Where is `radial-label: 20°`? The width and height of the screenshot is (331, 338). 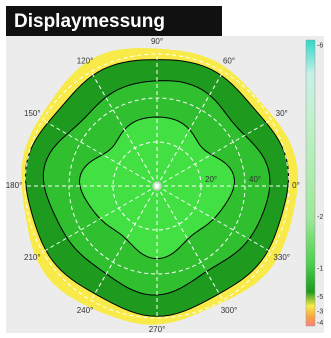
radial-label: 20° is located at coordinates (211, 179).